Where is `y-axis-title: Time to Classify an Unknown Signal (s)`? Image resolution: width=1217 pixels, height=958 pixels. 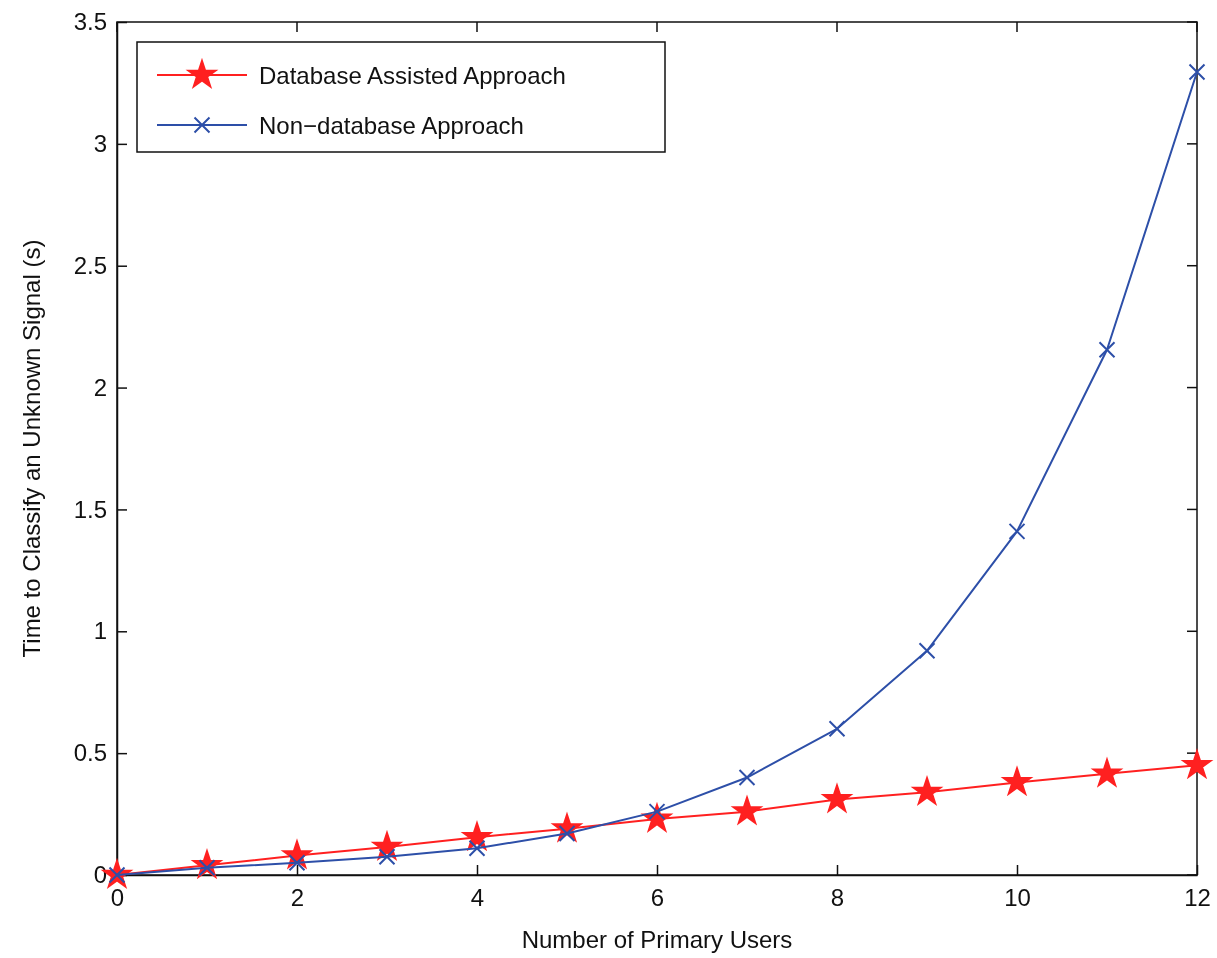 y-axis-title: Time to Classify an Unknown Signal (s) is located at coordinates (31, 448).